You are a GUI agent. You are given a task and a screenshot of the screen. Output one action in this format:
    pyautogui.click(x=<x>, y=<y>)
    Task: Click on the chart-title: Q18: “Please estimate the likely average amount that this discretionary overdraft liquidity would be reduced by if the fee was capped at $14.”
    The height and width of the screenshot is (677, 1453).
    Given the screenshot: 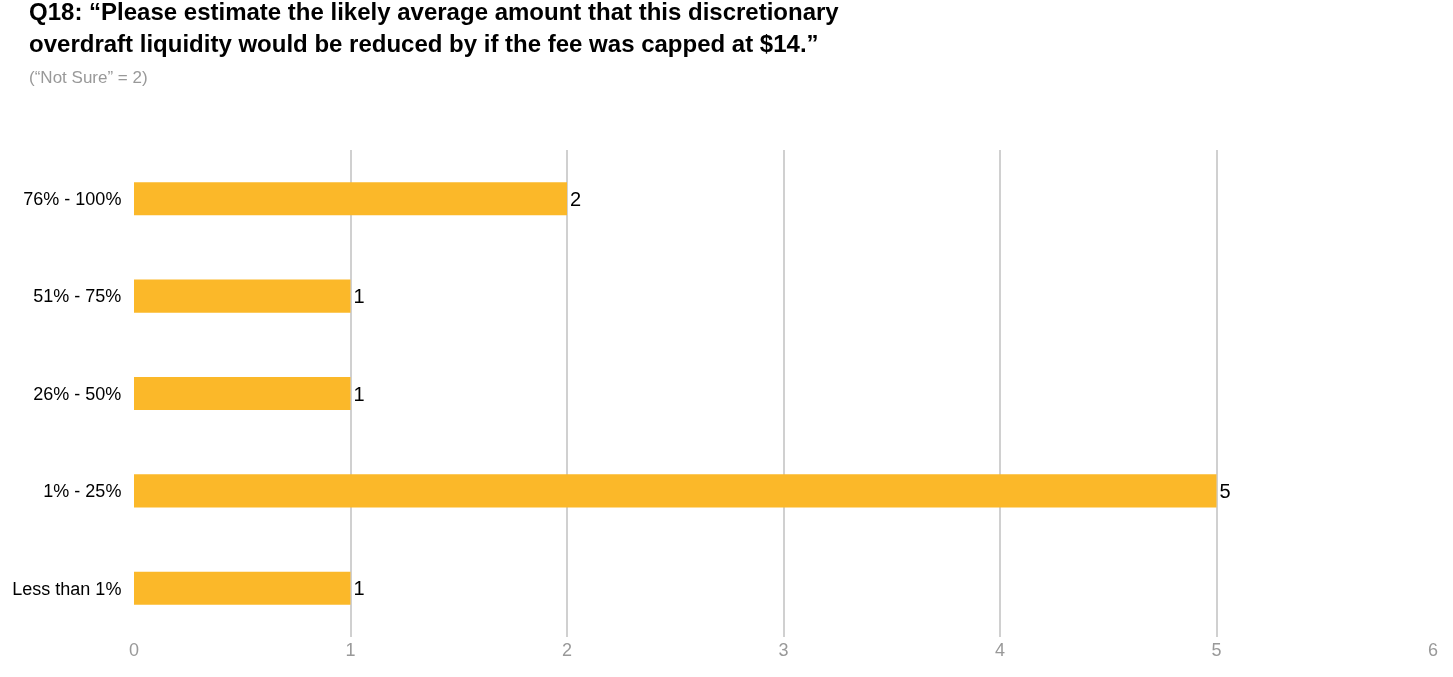 What is the action you would take?
    pyautogui.click(x=434, y=28)
    